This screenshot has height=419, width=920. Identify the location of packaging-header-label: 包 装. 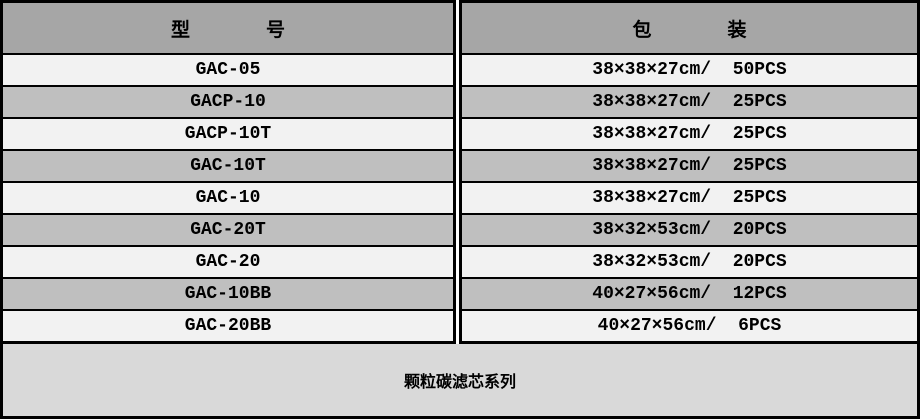
(689, 30).